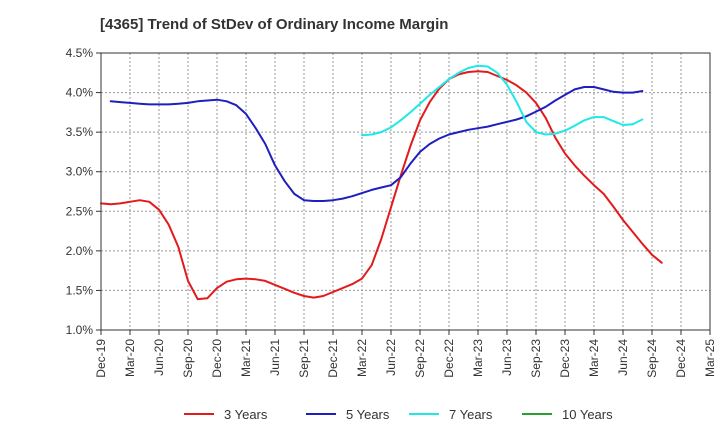 The width and height of the screenshot is (720, 440). What do you see at coordinates (710, 358) in the screenshot?
I see `x-tick-label: Mar-25` at bounding box center [710, 358].